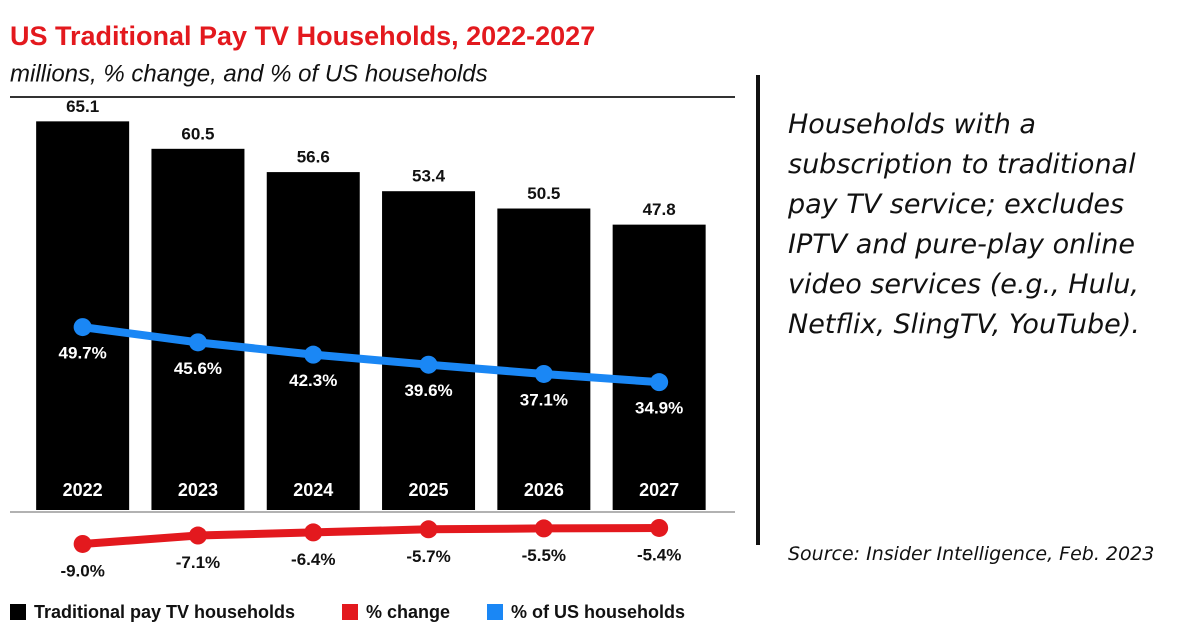 The width and height of the screenshot is (1200, 630). What do you see at coordinates (313, 380) in the screenshot?
I see `line-value-label: 42.3%` at bounding box center [313, 380].